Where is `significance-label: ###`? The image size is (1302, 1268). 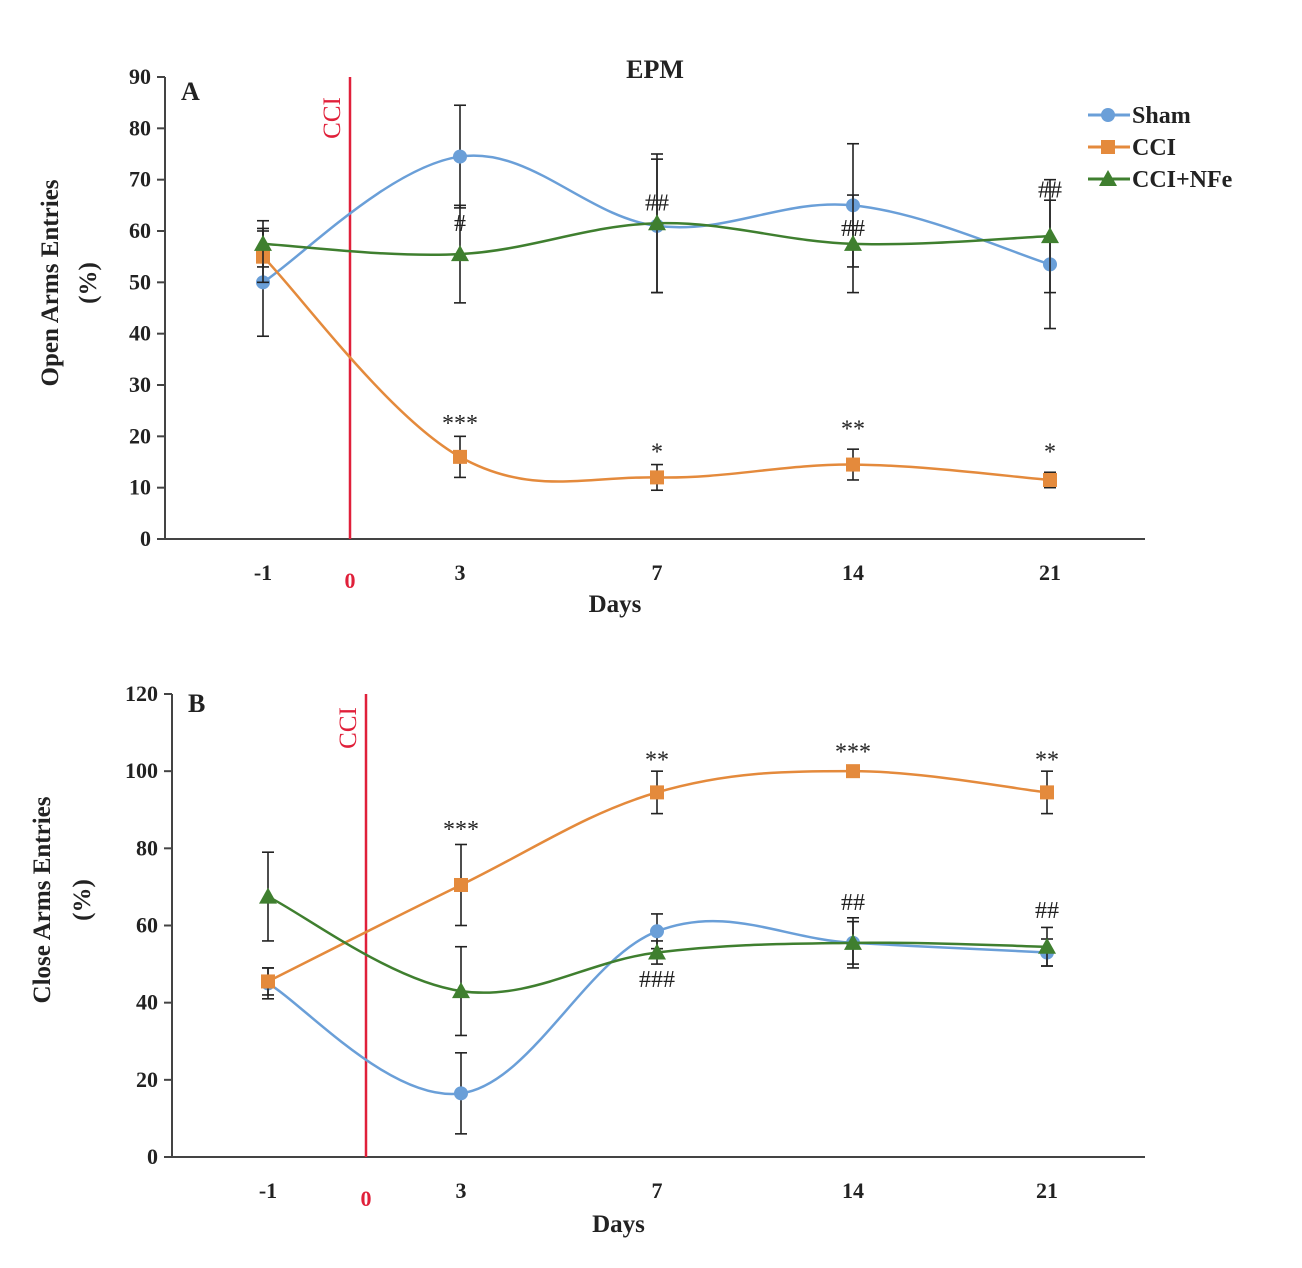 significance-label: ### is located at coordinates (657, 980).